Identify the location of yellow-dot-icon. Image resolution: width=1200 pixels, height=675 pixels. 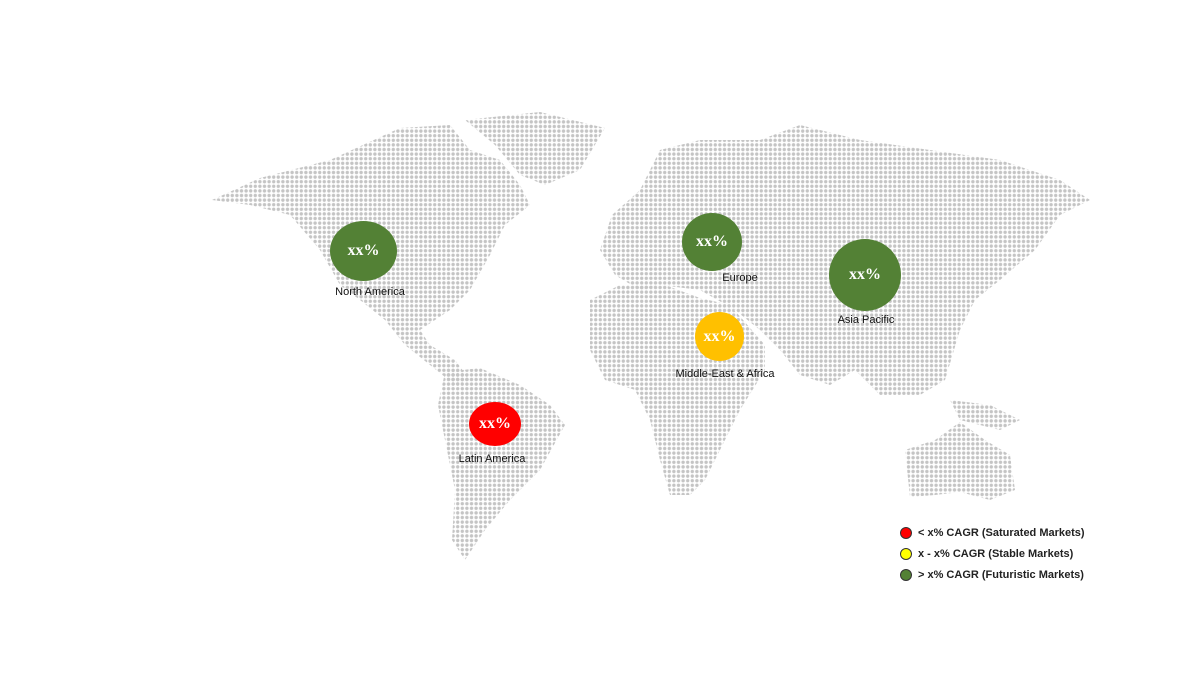
(906, 553).